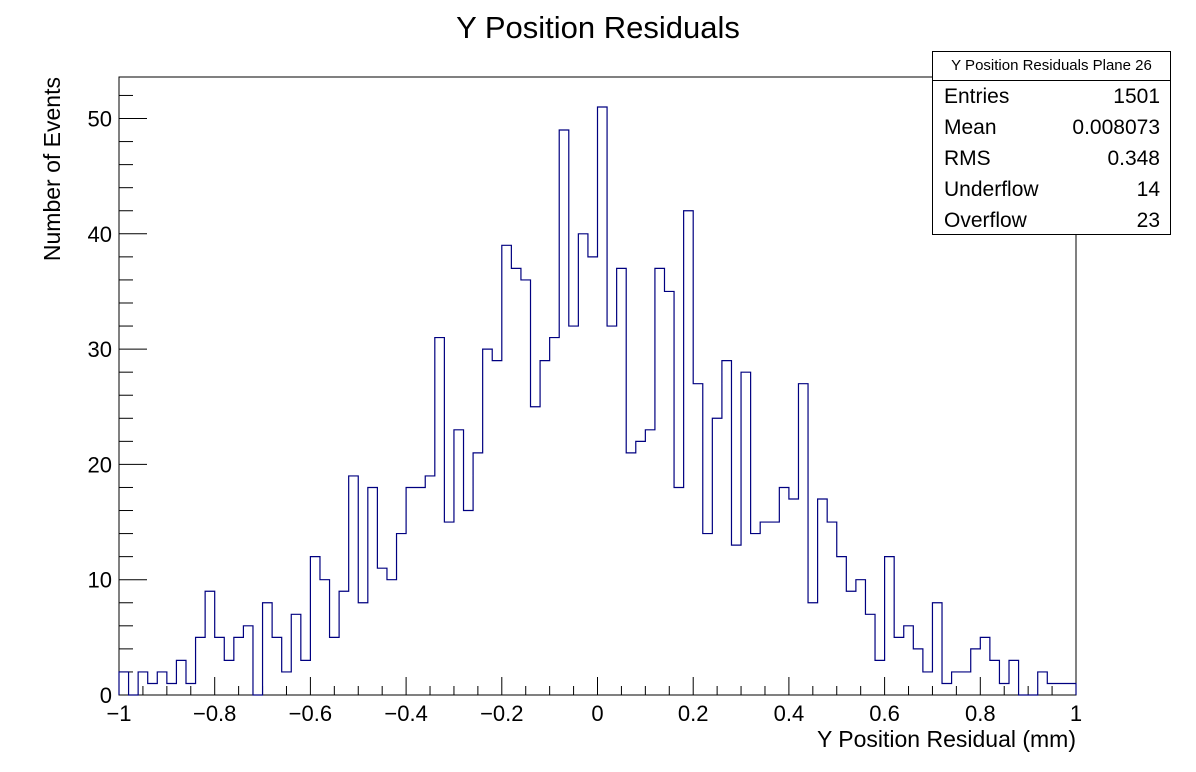 The height and width of the screenshot is (772, 1196). I want to click on y-tick-label: 50, so click(100, 119).